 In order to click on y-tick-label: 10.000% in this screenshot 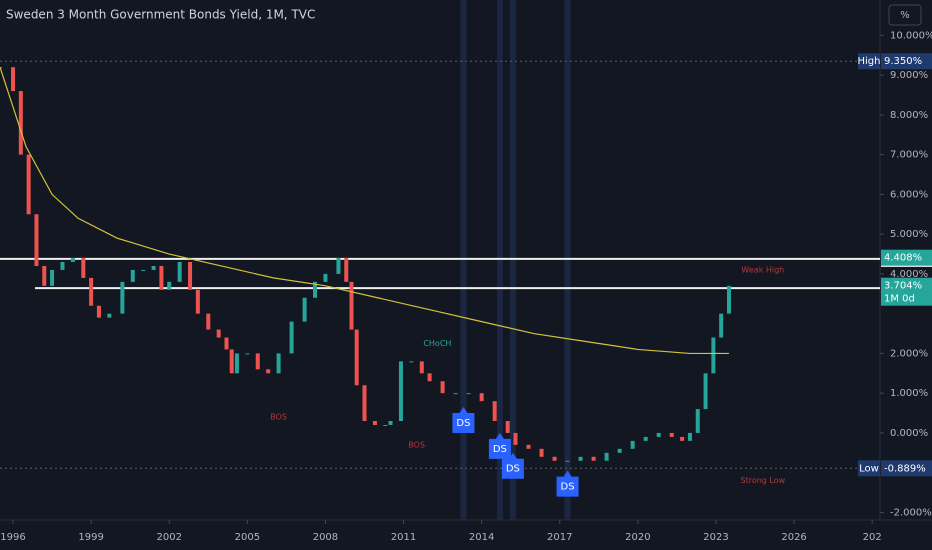, I will do `click(911, 35)`.